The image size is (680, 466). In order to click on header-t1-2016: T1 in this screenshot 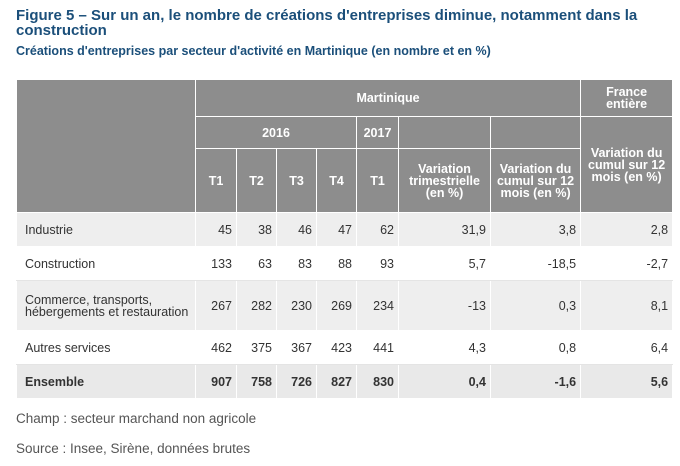, I will do `click(216, 180)`.